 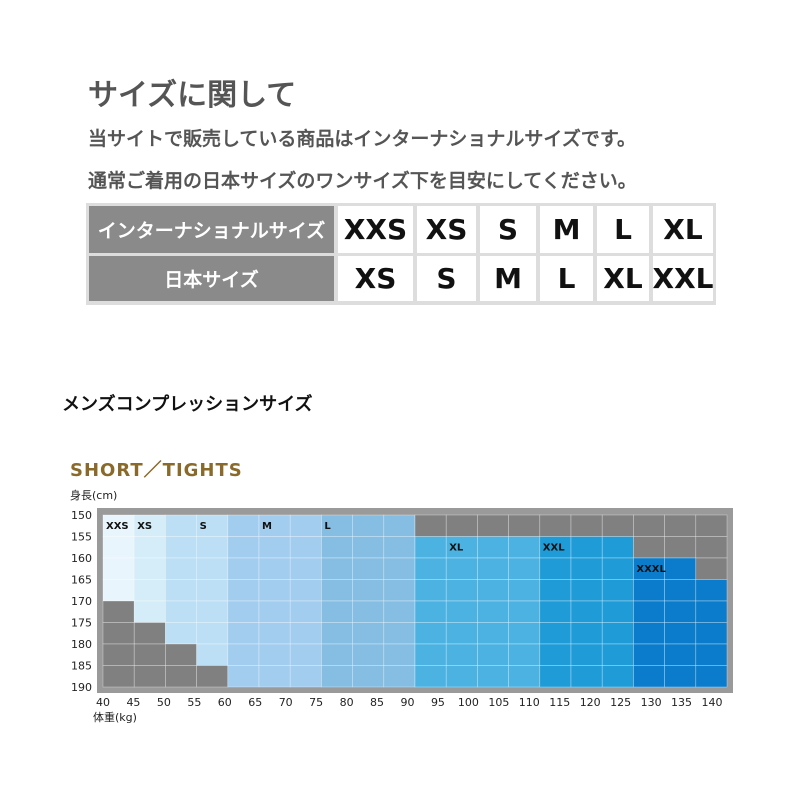 I want to click on note-line: 当サイトで販売している商品はインターナショナルサイズです。, so click(x=362, y=139).